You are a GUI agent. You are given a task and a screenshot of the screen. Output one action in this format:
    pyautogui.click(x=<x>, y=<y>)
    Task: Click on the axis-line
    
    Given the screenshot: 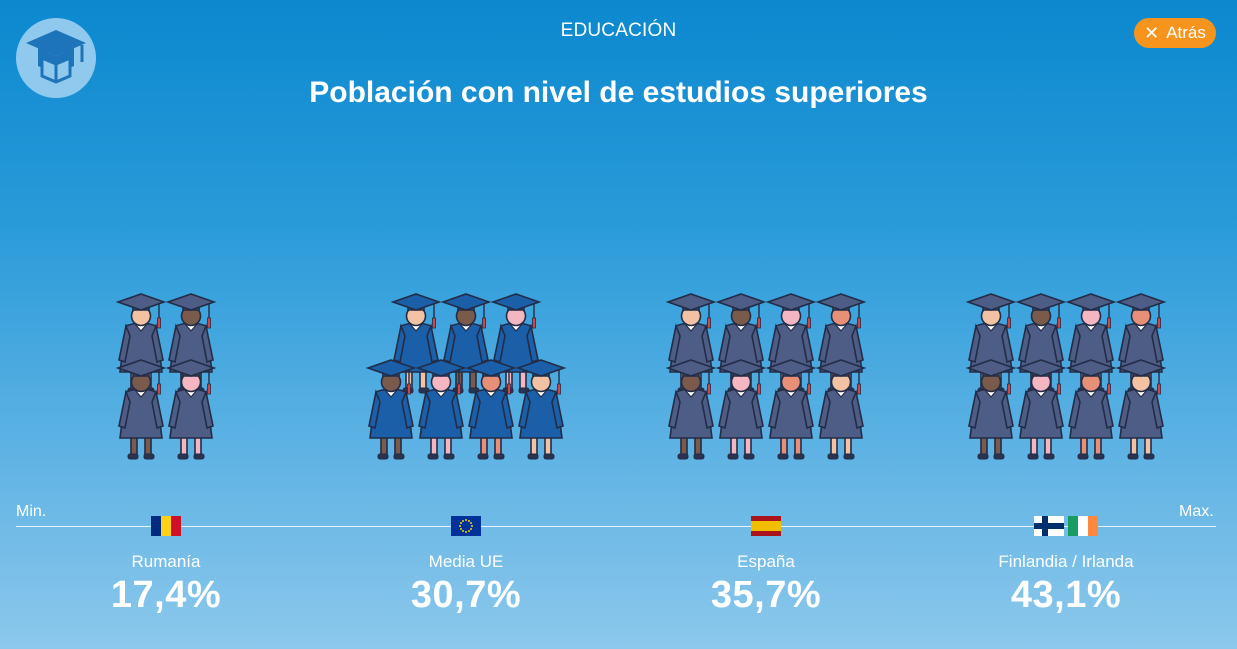 What is the action you would take?
    pyautogui.click(x=616, y=526)
    